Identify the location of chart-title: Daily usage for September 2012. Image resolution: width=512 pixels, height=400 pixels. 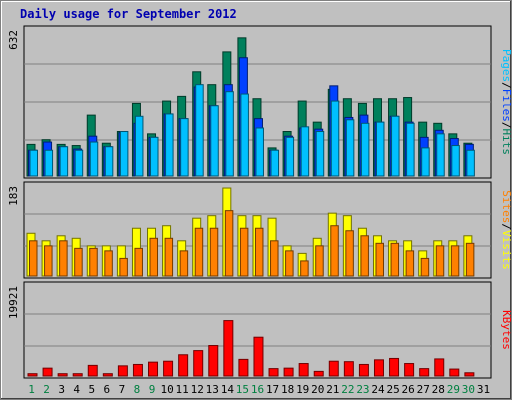
(128, 14).